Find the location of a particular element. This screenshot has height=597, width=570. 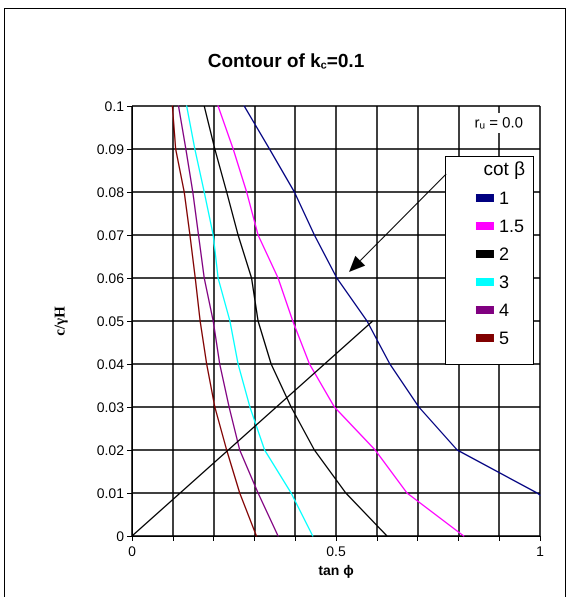

legend-label: 5 is located at coordinates (503, 338).